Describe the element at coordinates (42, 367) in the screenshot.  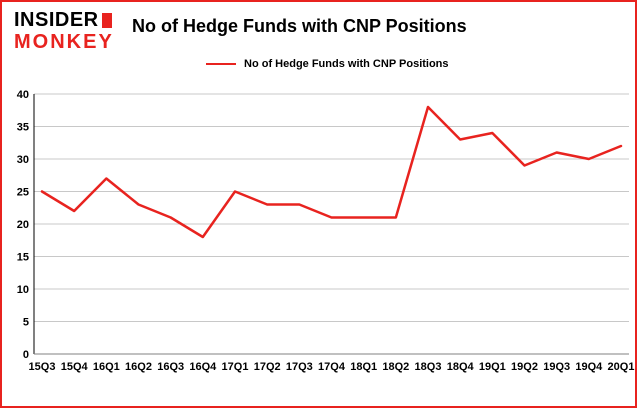
I see `x-tick-label: 15Q3` at that location.